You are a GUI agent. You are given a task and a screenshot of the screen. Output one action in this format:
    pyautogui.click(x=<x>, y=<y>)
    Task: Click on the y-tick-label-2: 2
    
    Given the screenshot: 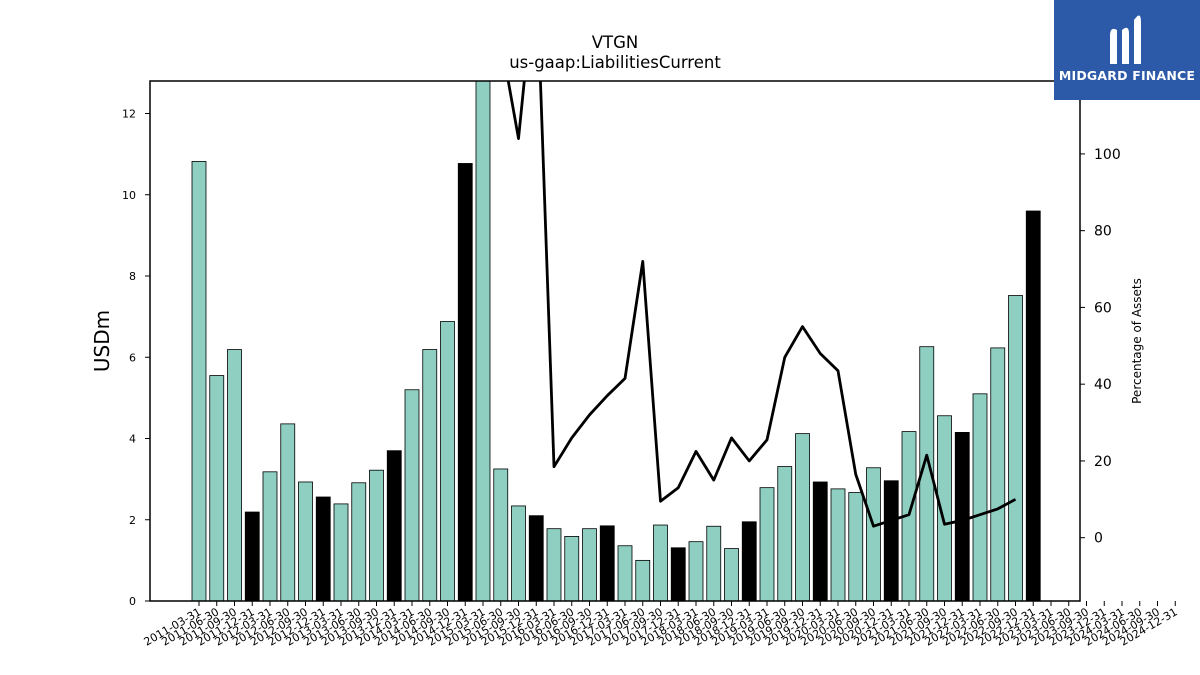 What is the action you would take?
    pyautogui.click(x=132, y=520)
    